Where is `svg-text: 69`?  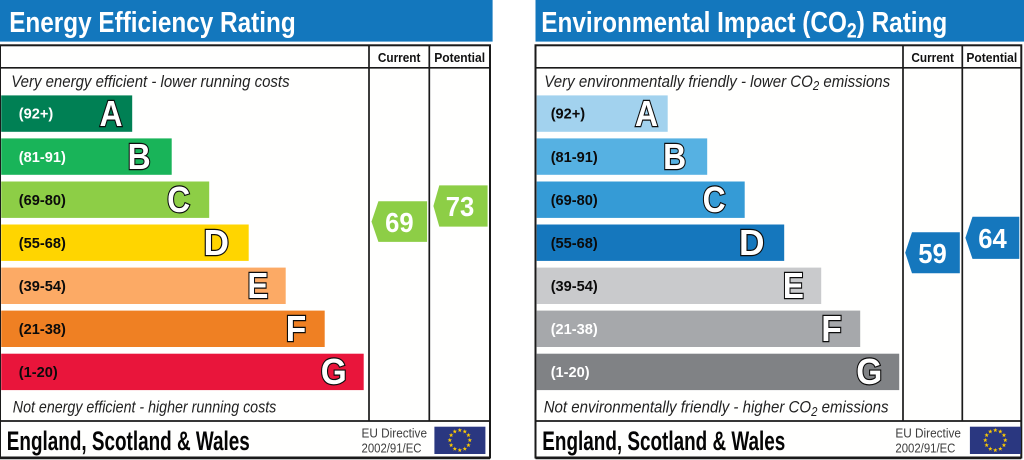
svg-text: 69 is located at coordinates (399, 222).